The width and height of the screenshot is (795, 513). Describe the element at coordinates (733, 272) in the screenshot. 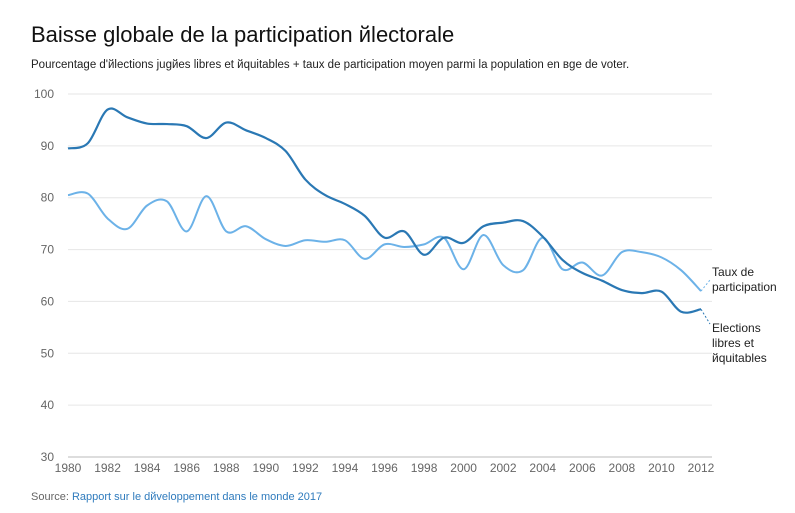

I see `series-label: Taux de` at that location.